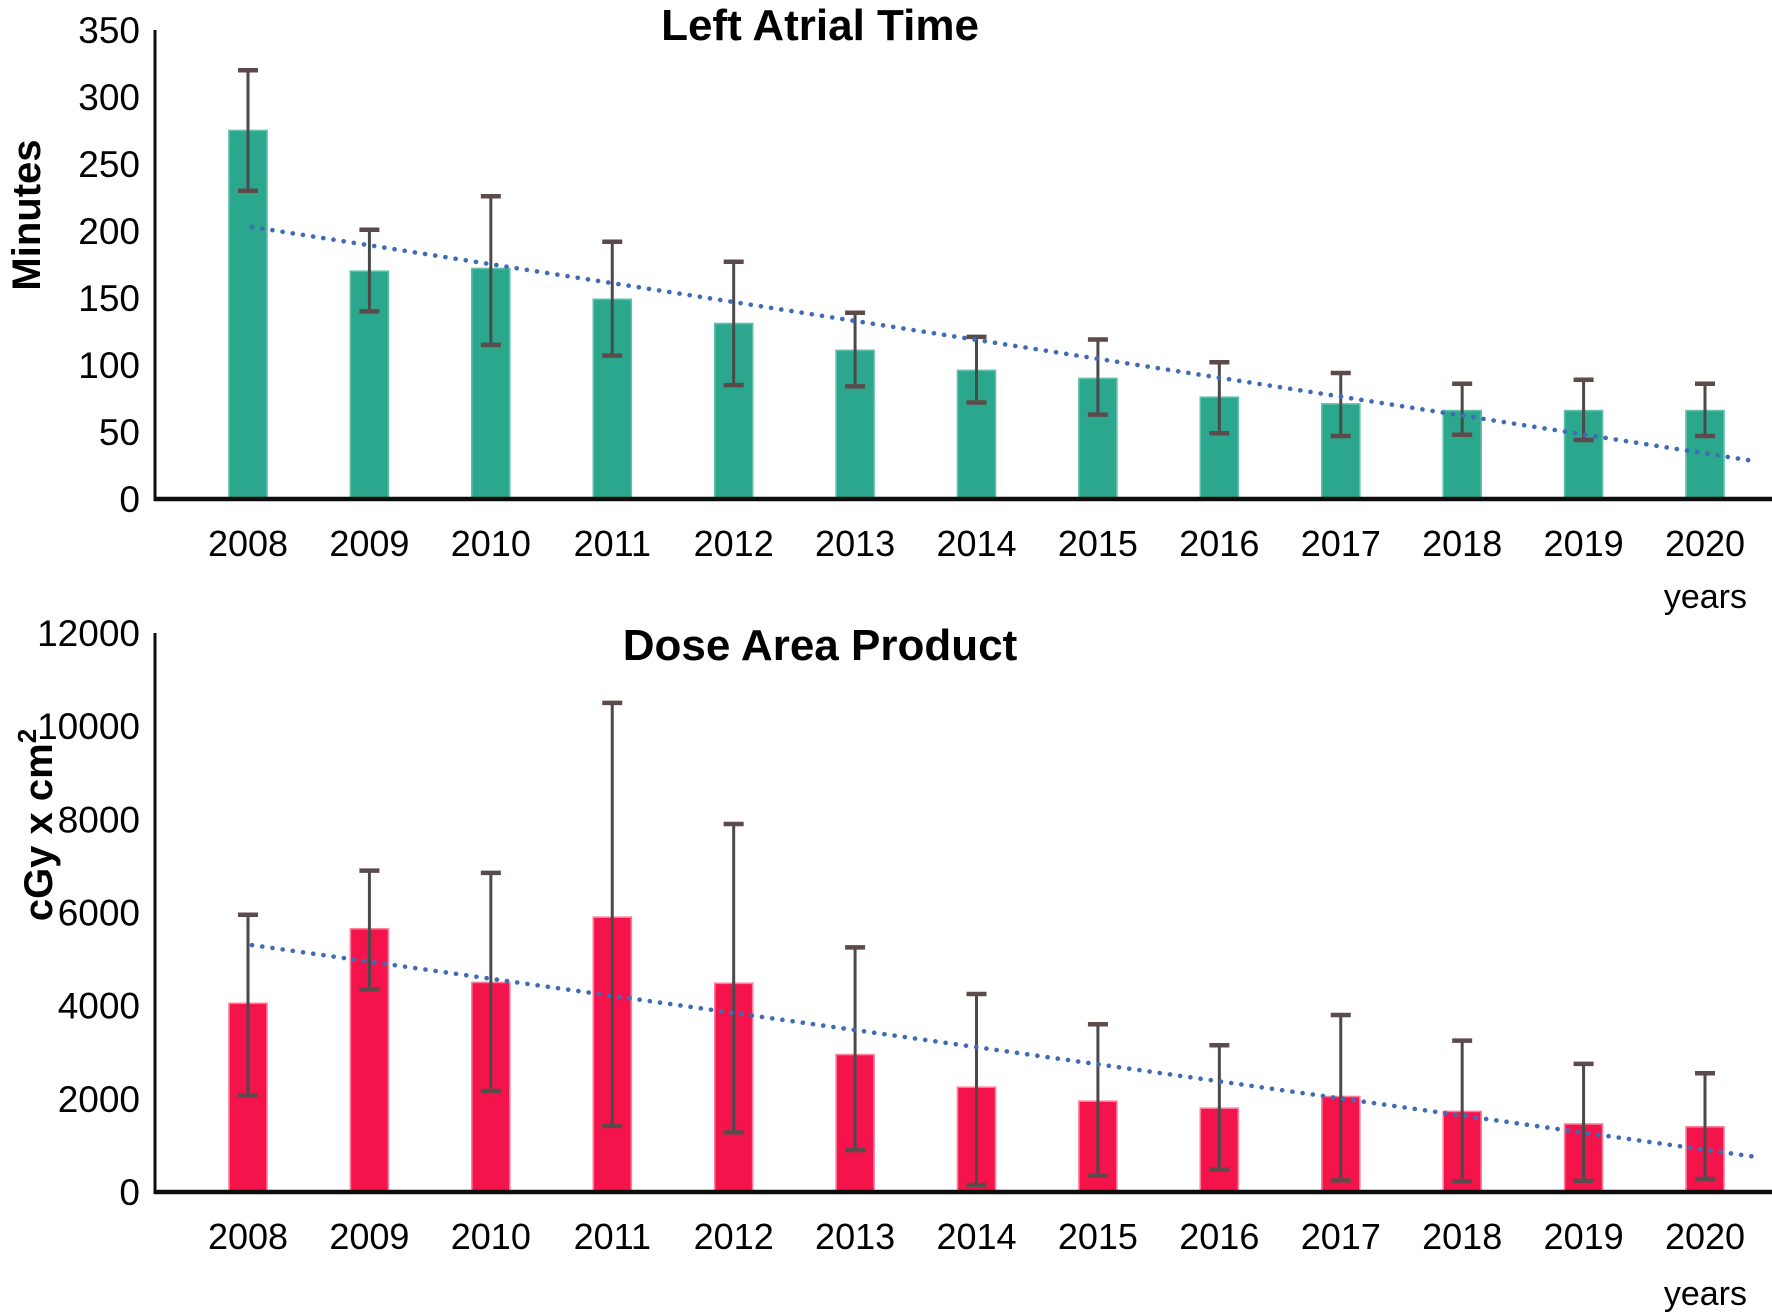 Image resolution: width=1772 pixels, height=1313 pixels. Describe the element at coordinates (109, 298) in the screenshot. I see `y-tick-label: 150` at that location.